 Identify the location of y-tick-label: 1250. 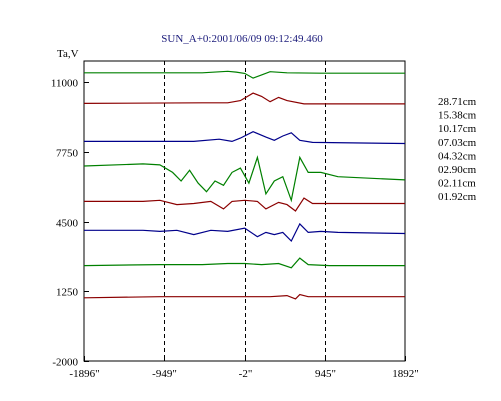
(67, 293).